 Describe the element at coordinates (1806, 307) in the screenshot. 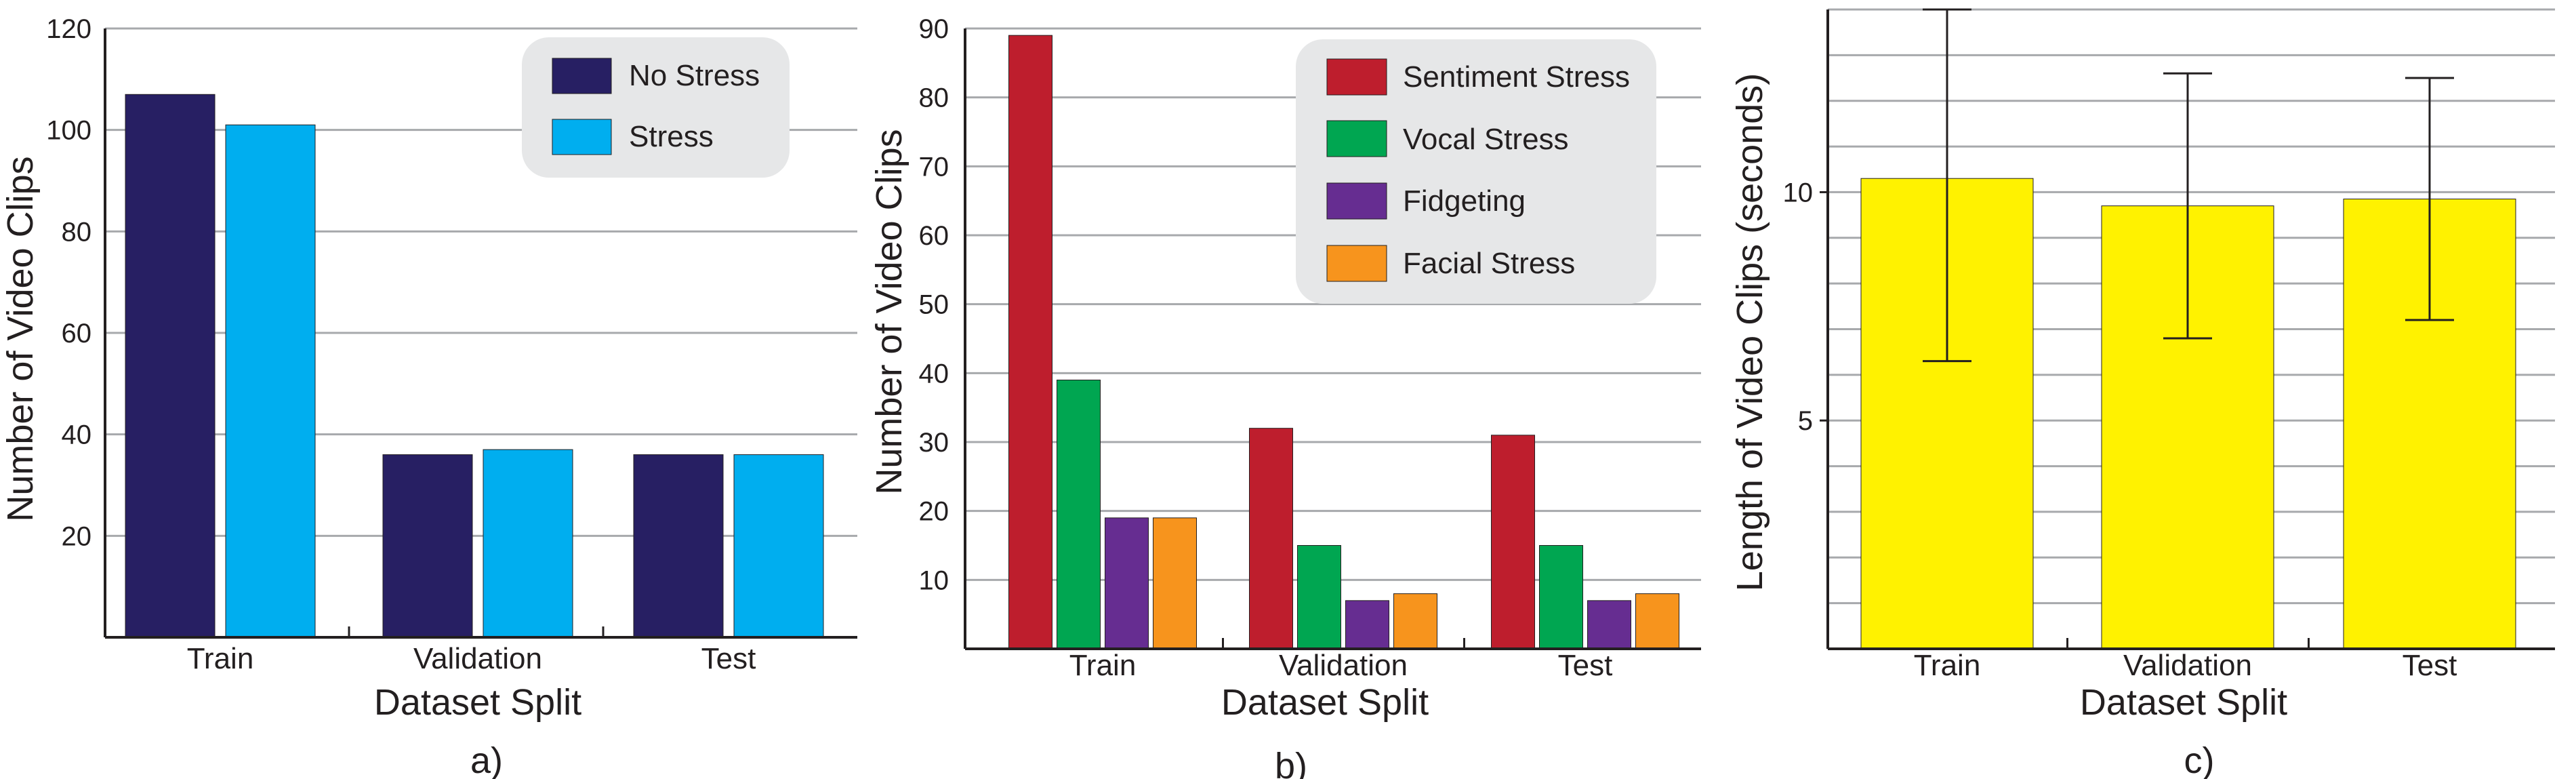

I see `c-y-tick-labels: 5 10` at that location.